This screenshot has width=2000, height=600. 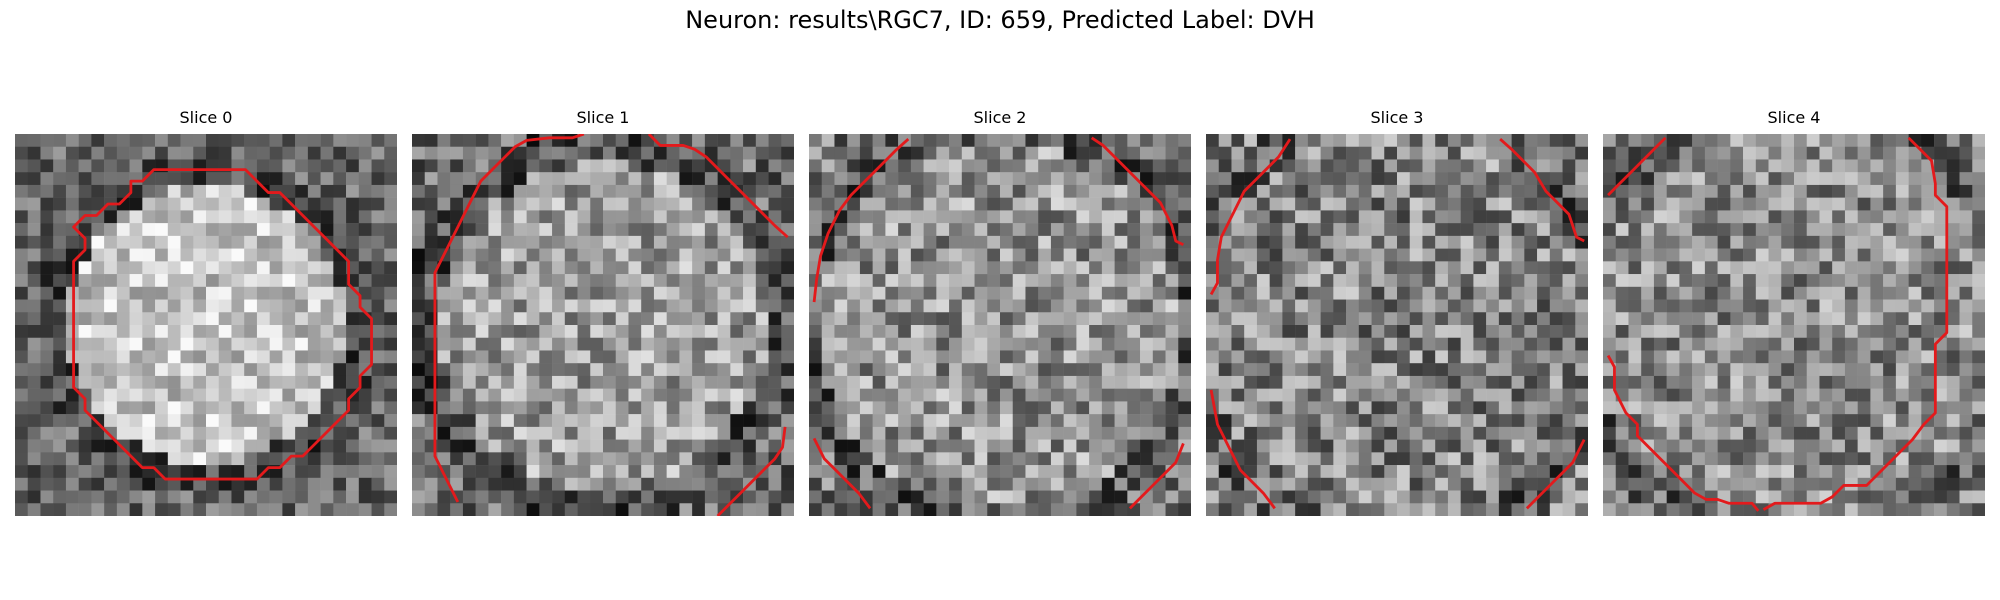 I want to click on slice-title: Slice 1, so click(x=603, y=117).